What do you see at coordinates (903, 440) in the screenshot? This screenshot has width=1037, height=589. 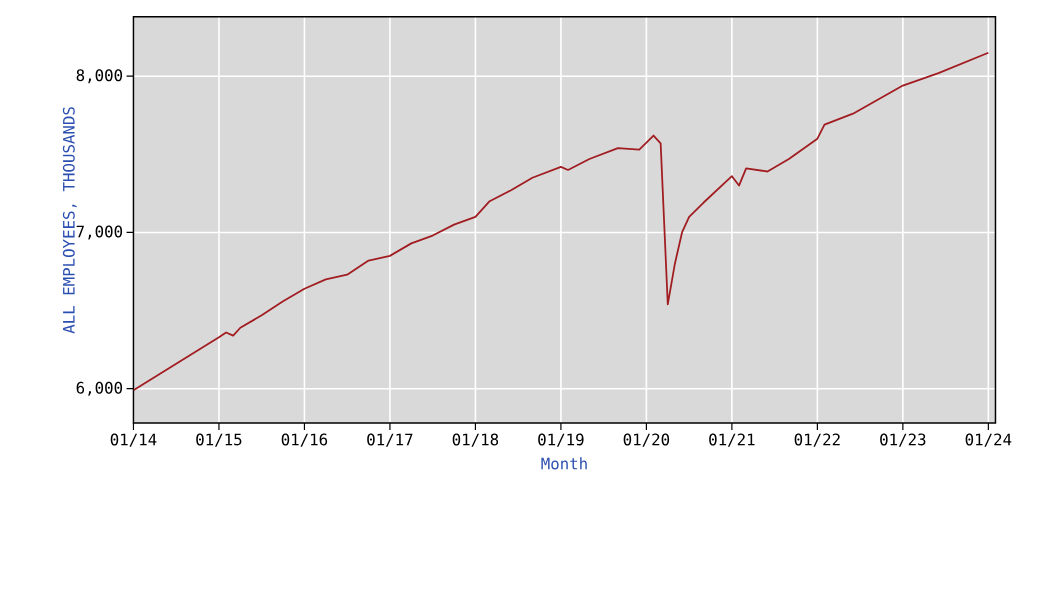 I see `x-tick-label: 01/23` at bounding box center [903, 440].